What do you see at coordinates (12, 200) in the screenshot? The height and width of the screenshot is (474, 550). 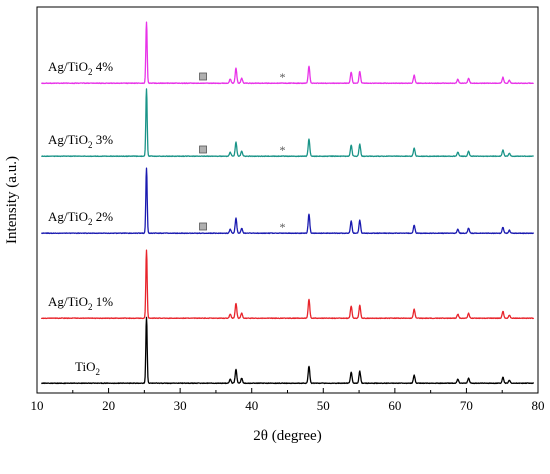 I see `y-axis-title: Intensity (a.u.)` at bounding box center [12, 200].